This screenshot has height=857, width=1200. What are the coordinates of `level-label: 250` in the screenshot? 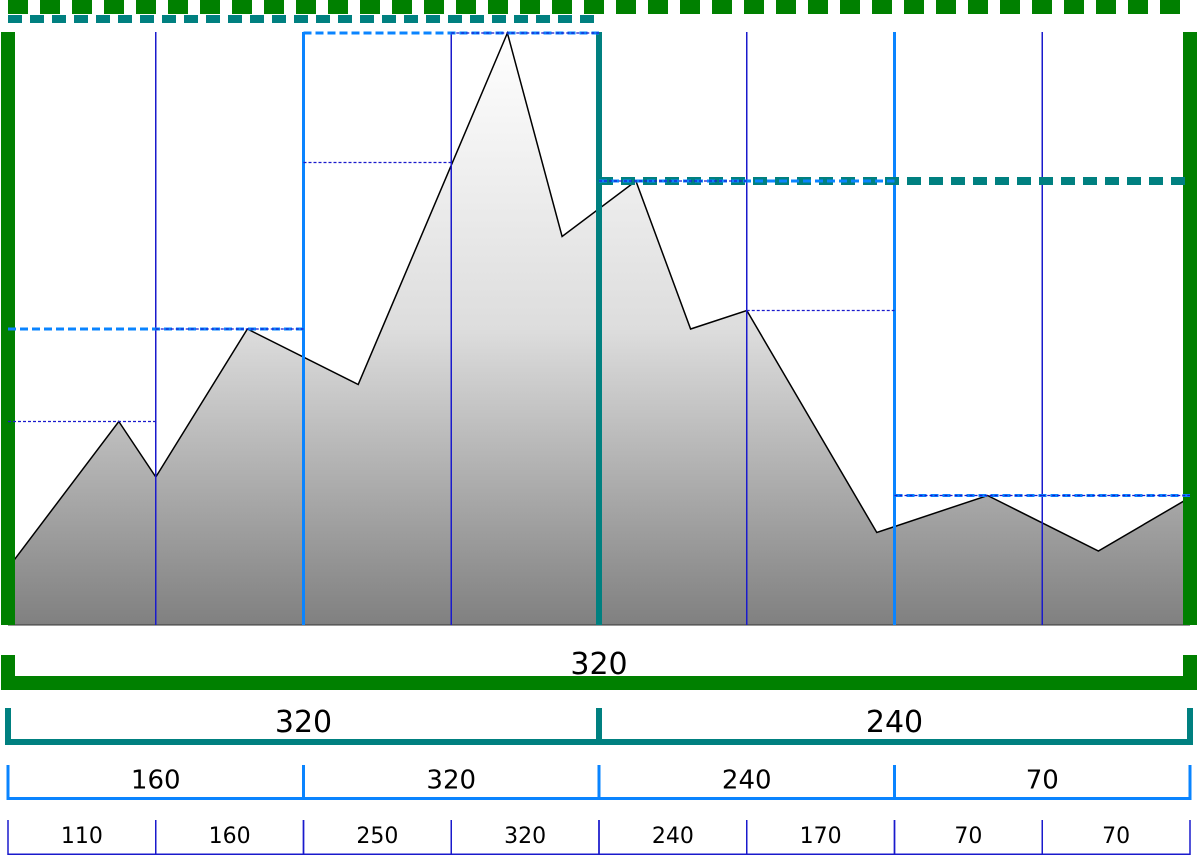 It's located at (377, 836).